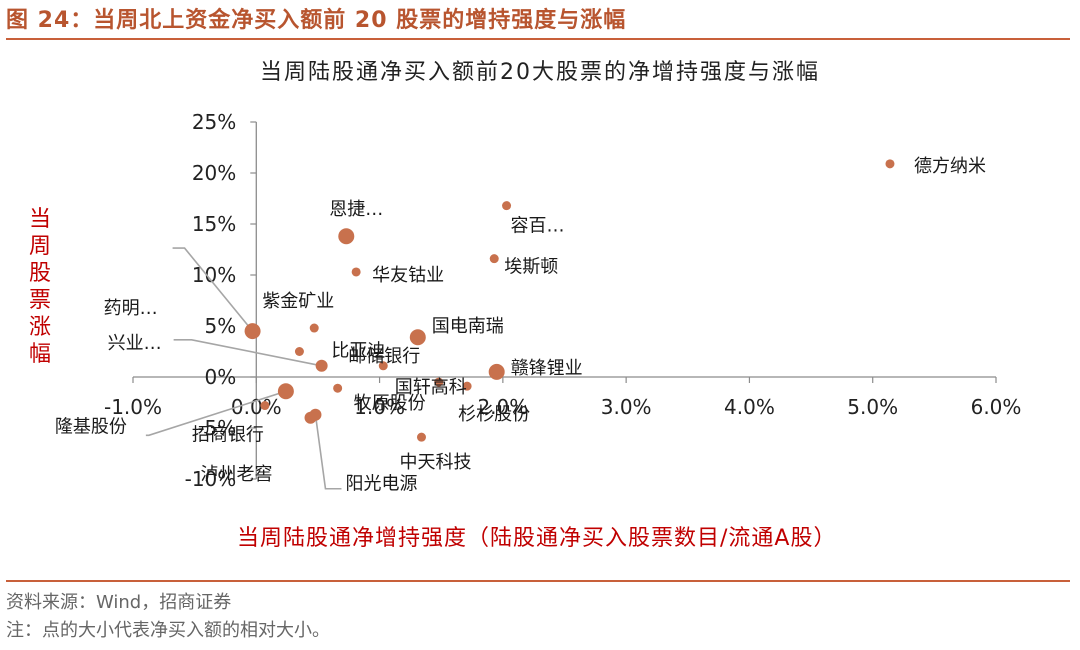 The height and width of the screenshot is (650, 1080). Describe the element at coordinates (431, 387) in the screenshot. I see `point-label: 国轩高科` at that location.